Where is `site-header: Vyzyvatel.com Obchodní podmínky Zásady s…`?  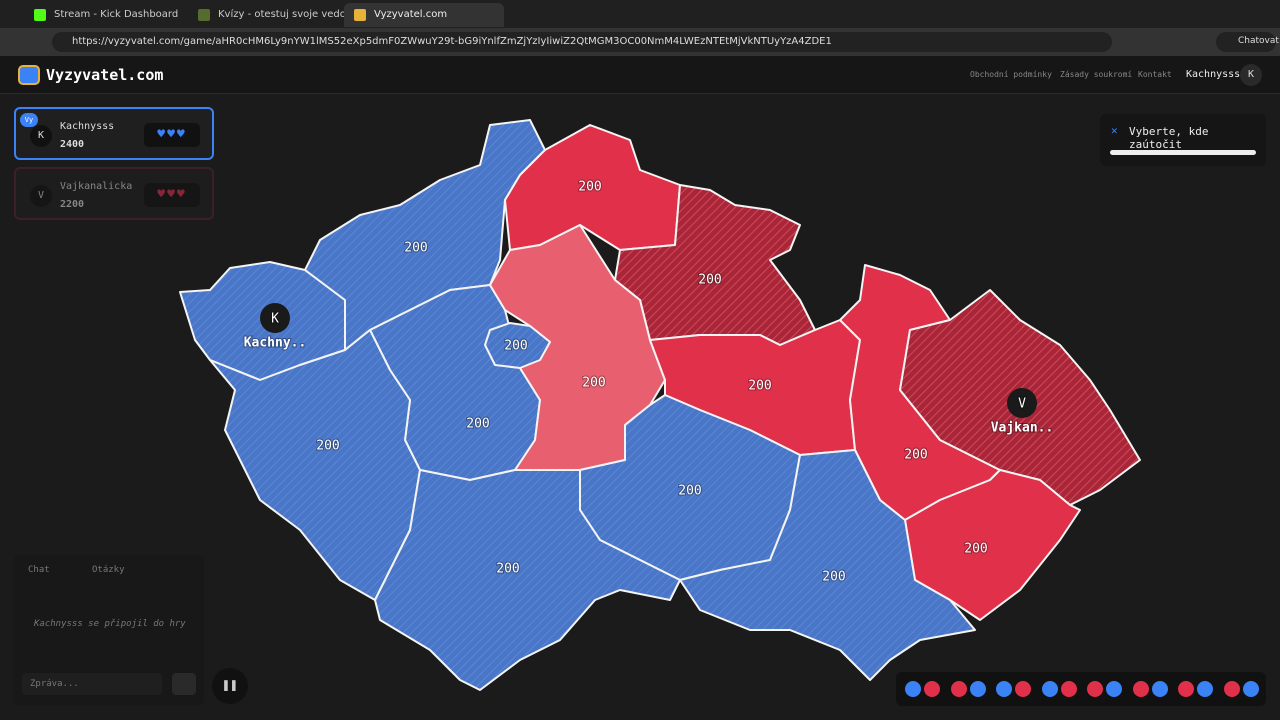 site-header: Vyzyvatel.com Obchodní podmínky Zásady s… is located at coordinates (640, 75).